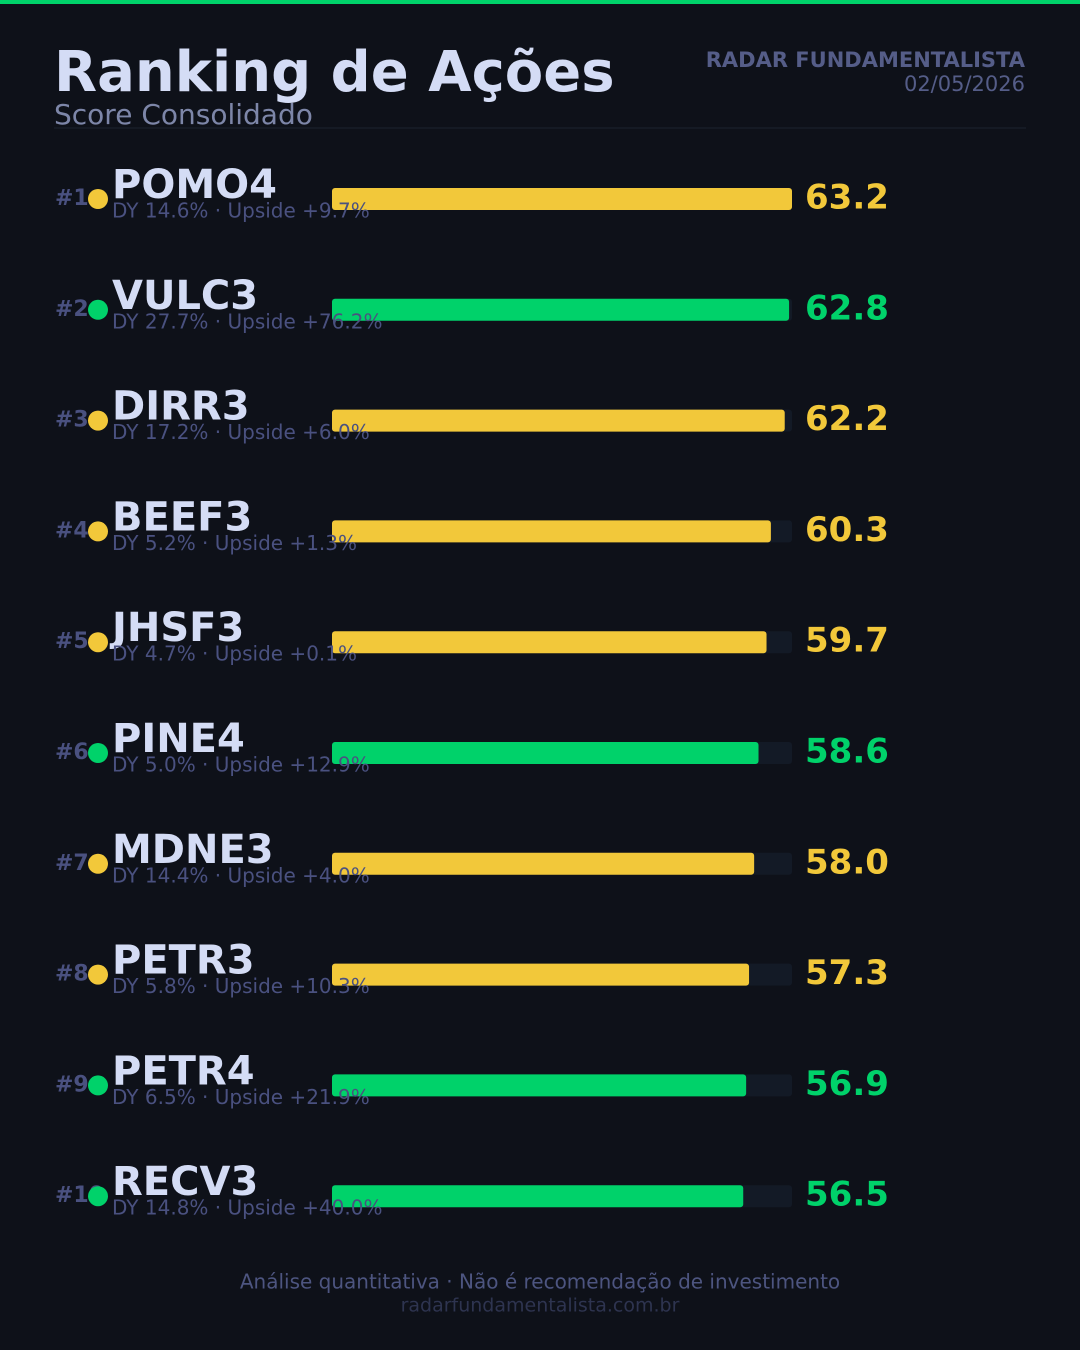 This screenshot has height=1350, width=1080. What do you see at coordinates (540, 1306) in the screenshot?
I see `website: radarfundamentalista.com.br` at bounding box center [540, 1306].